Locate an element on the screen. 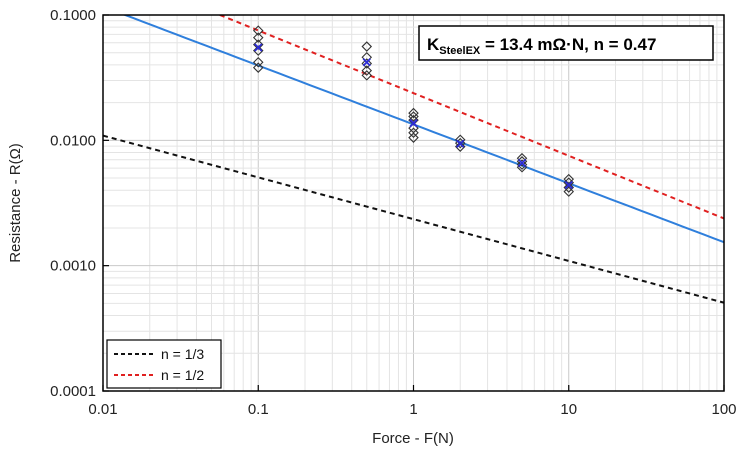 This screenshot has height=452, width=742. y-tick-label: 0.0100 is located at coordinates (73, 140).